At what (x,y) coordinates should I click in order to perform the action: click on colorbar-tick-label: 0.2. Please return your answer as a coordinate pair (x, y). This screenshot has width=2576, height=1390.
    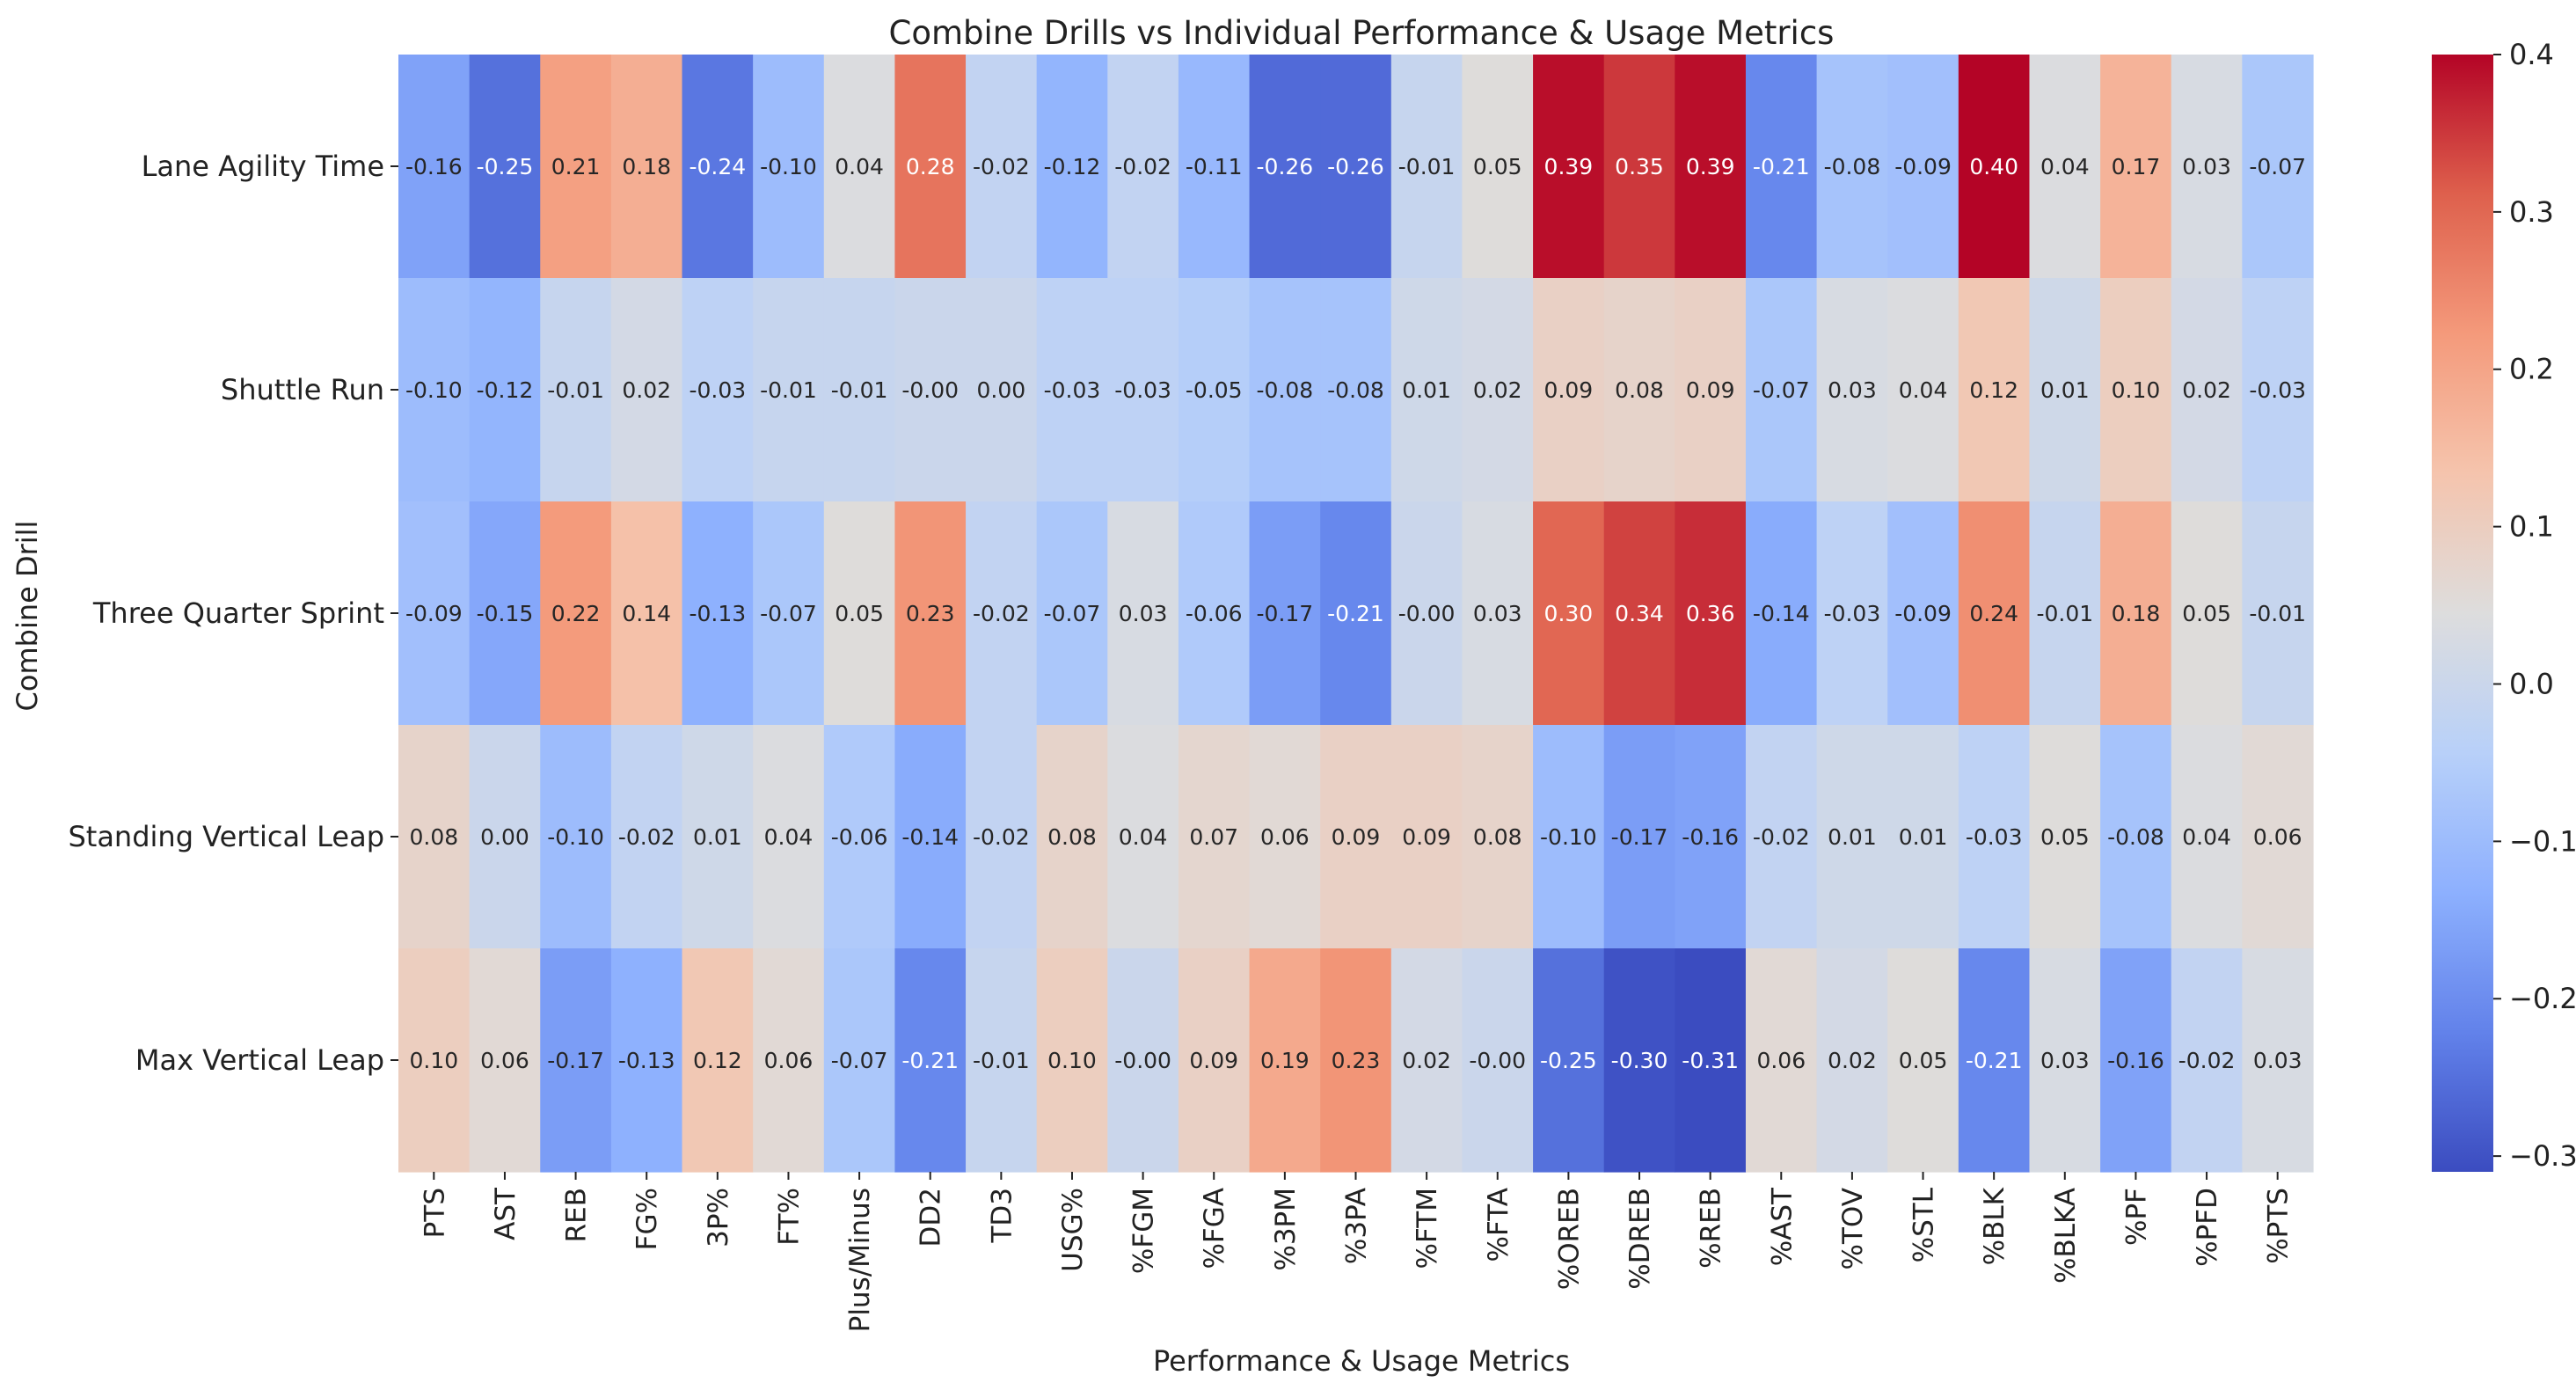
    Looking at the image, I should click on (2531, 369).